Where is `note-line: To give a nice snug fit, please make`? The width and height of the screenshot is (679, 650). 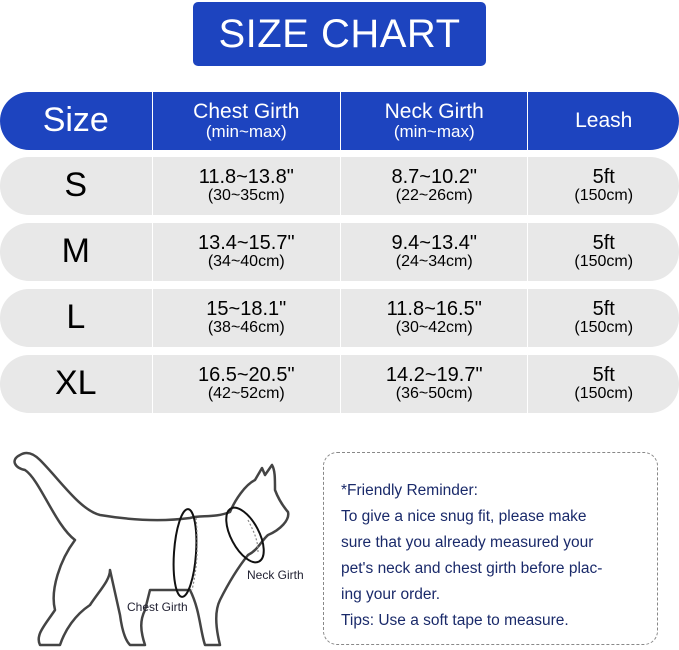 note-line: To give a nice snug fit, please make is located at coordinates (464, 516).